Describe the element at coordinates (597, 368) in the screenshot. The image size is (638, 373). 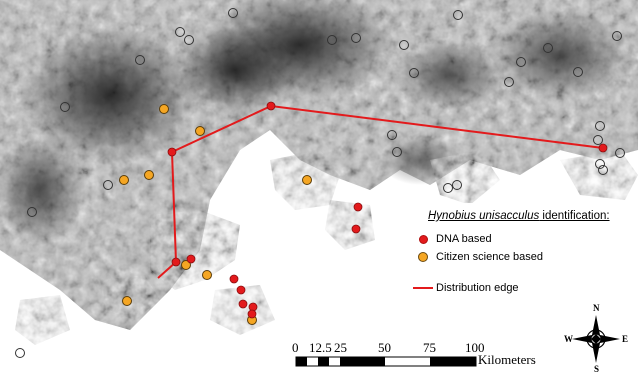
I see `compass-s: S` at that location.